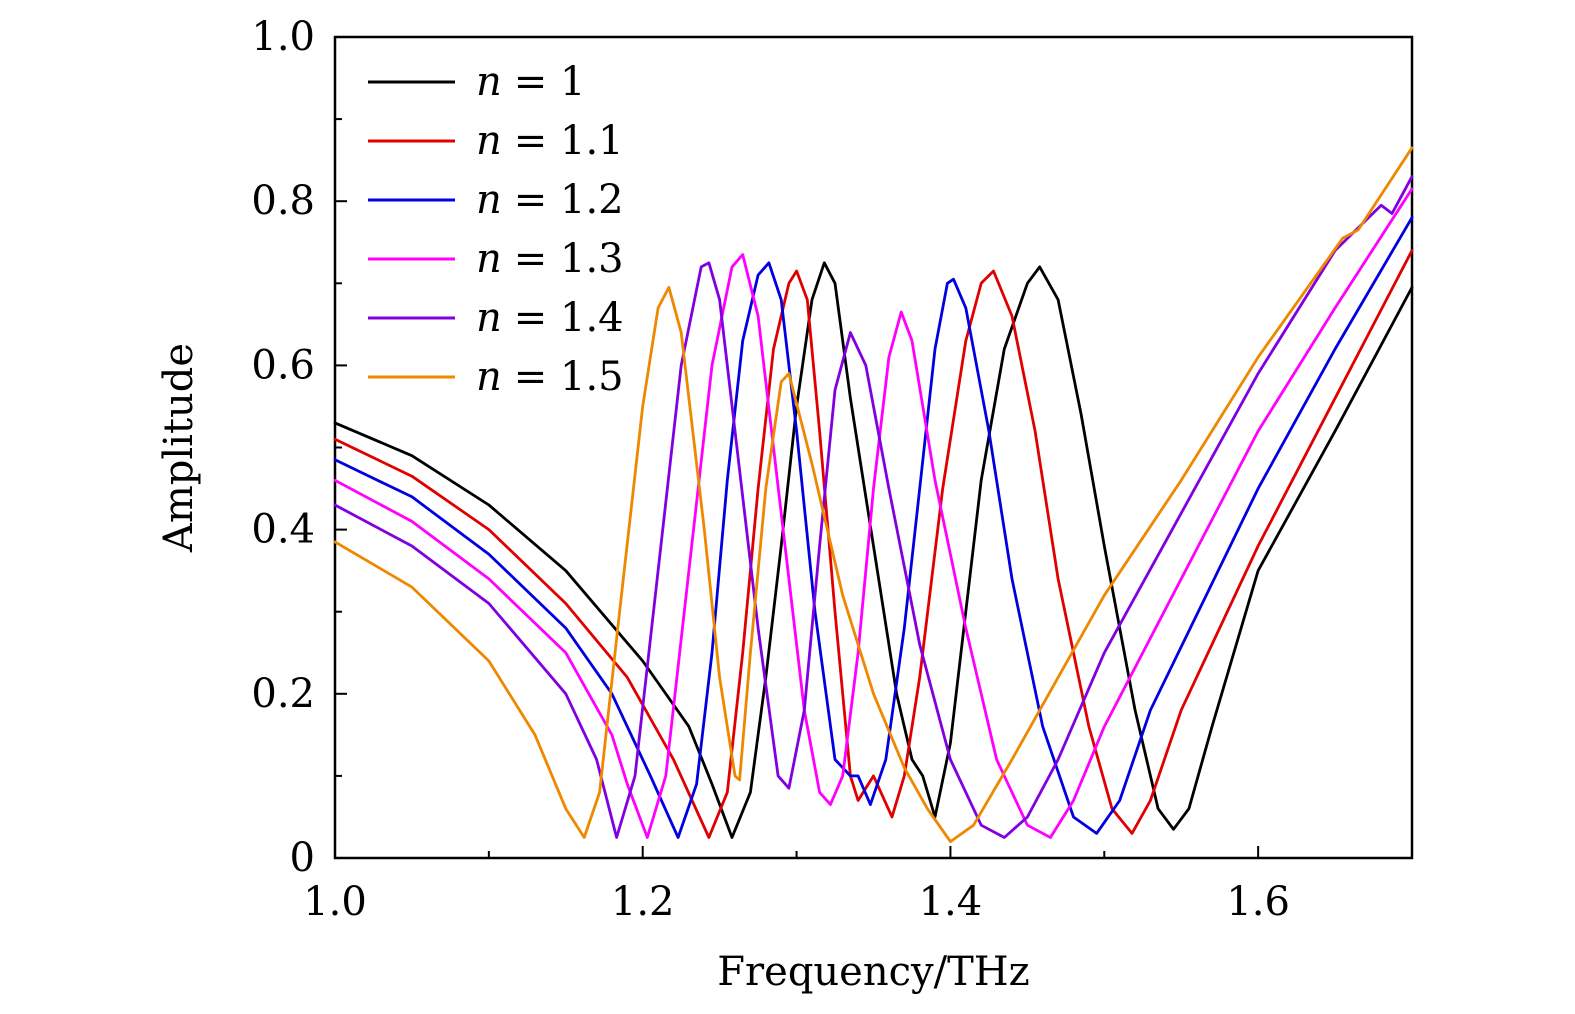 This screenshot has width=1575, height=1014. I want to click on x-tick-label: 1.4, so click(951, 902).